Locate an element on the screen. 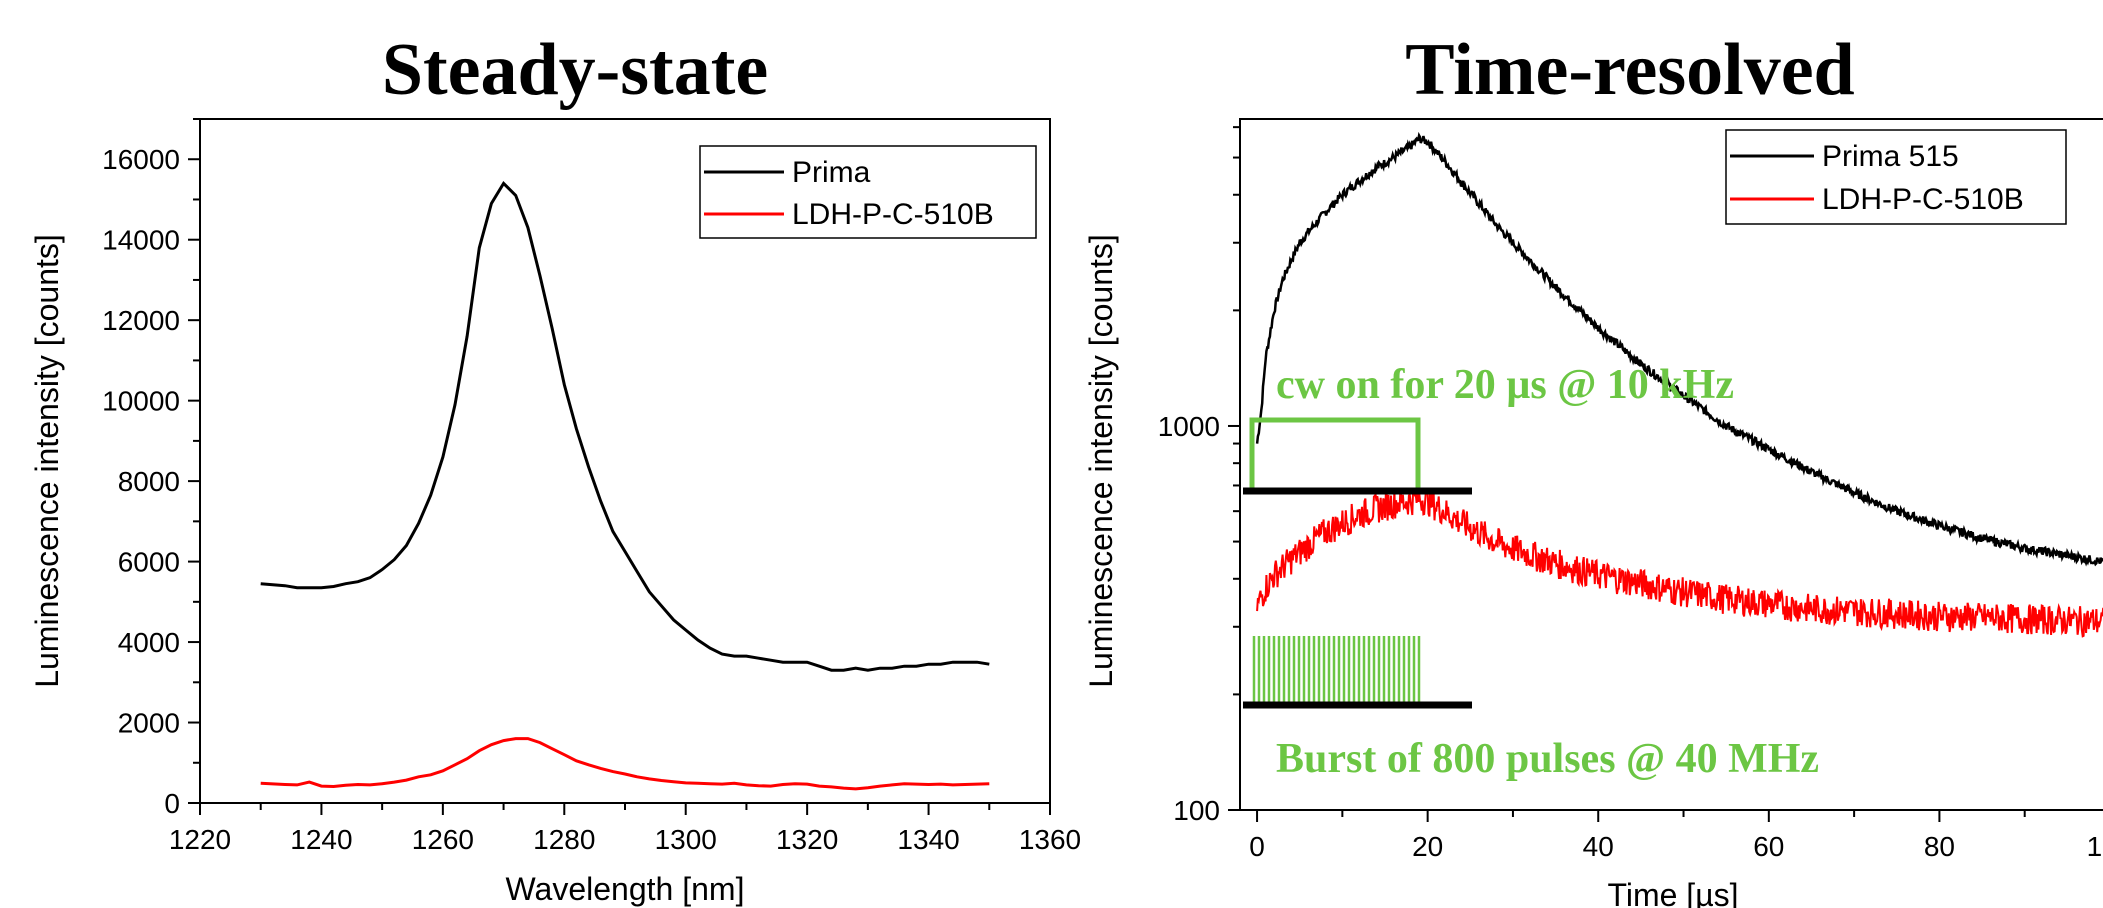 The height and width of the screenshot is (908, 2103). x-tick-label: 80 is located at coordinates (1939, 846).